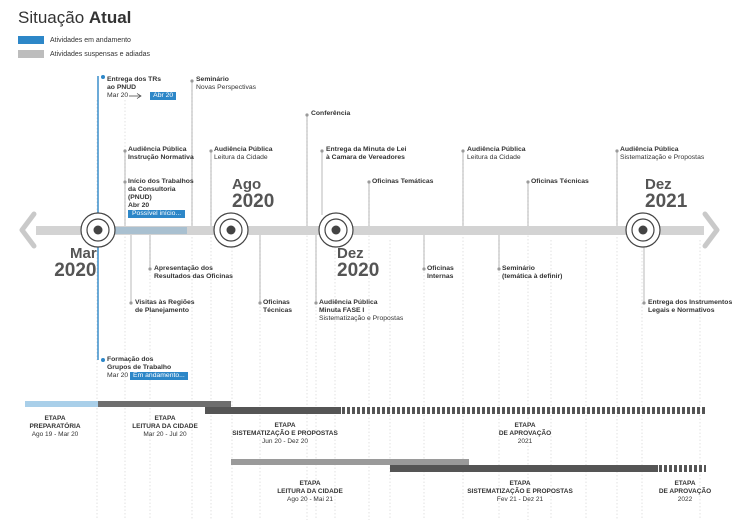 The image size is (745, 527). Describe the element at coordinates (226, 83) in the screenshot. I see `event-seminario-novas-perspectivas: Seminário Novas Perspectivas` at that location.